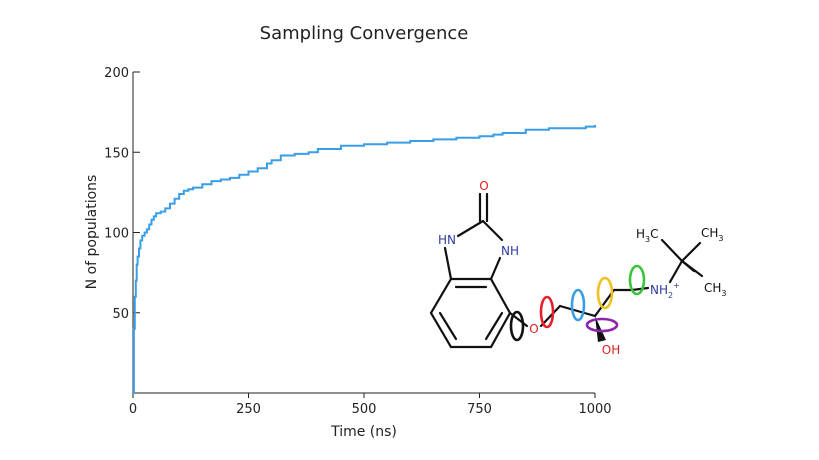 The width and height of the screenshot is (819, 460). I want to click on imidazolone-bond-right-top, so click(492, 230).